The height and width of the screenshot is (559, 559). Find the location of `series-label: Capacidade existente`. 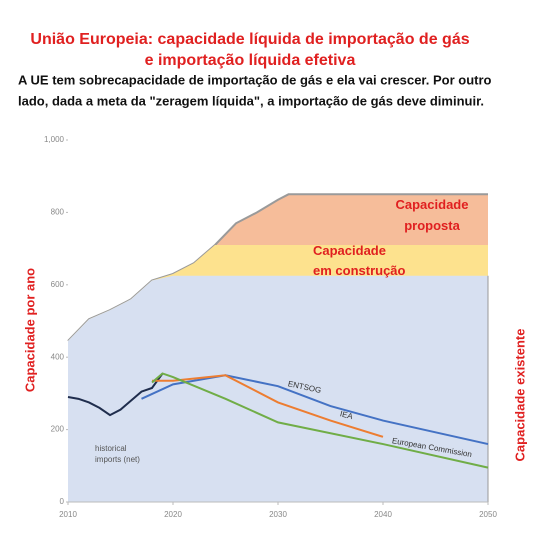

series-label: Capacidade existente is located at coordinates (519, 395).